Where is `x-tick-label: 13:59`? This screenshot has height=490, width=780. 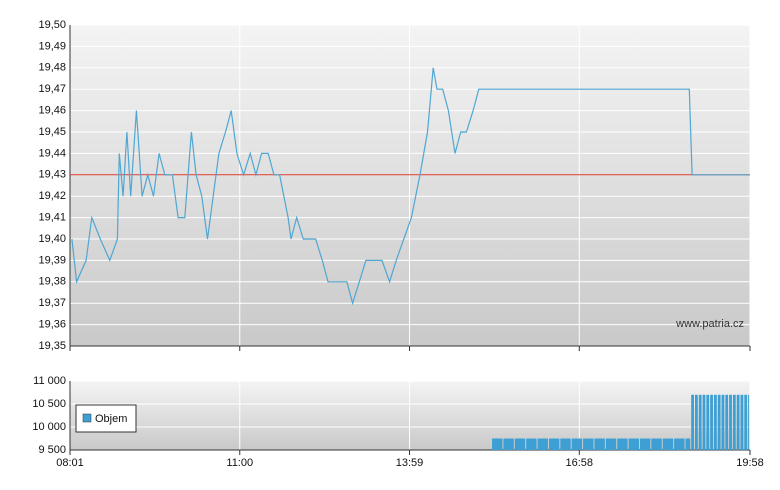
x-tick-label: 13:59 is located at coordinates (410, 463).